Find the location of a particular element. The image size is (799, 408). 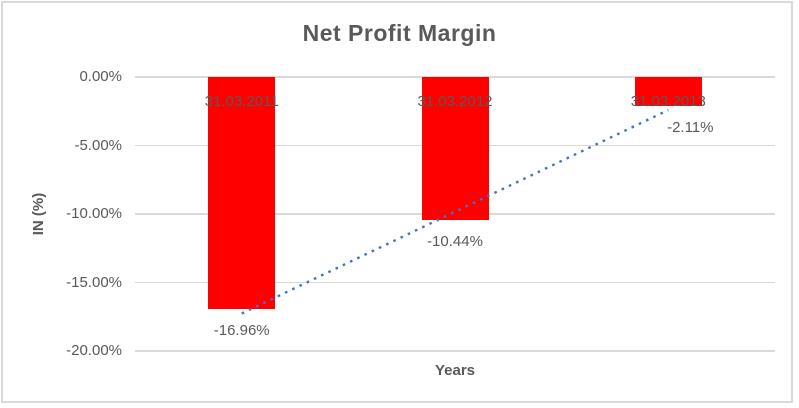

category-label: 31.03.2012 is located at coordinates (455, 101).